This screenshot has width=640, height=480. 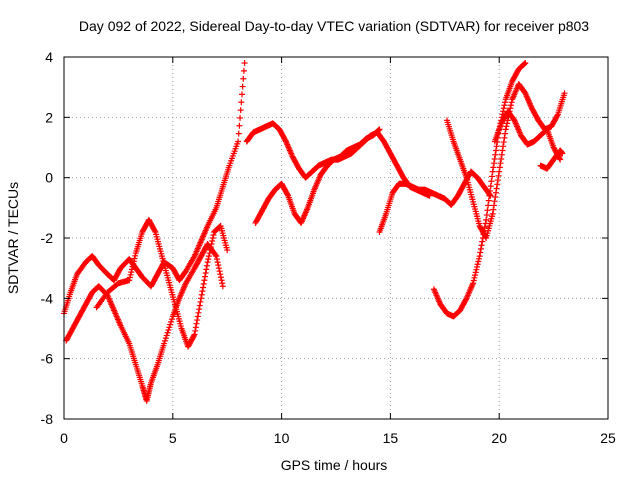 What do you see at coordinates (49, 178) in the screenshot?
I see `y-tick-label: 0` at bounding box center [49, 178].